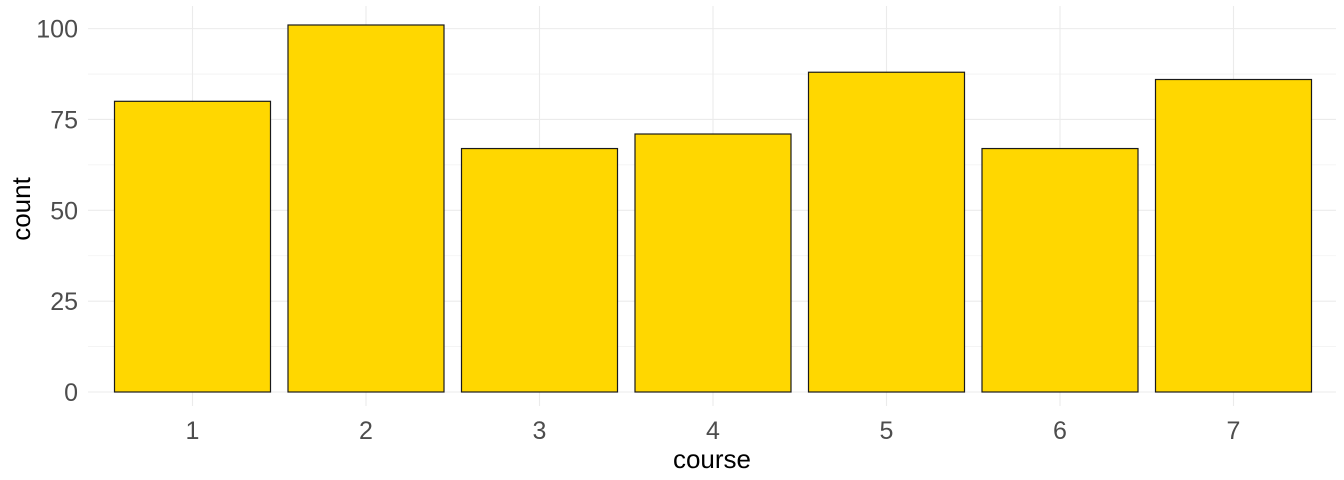 This screenshot has width=1344, height=480. What do you see at coordinates (1060, 431) in the screenshot?
I see `x-tick-label: 6` at bounding box center [1060, 431].